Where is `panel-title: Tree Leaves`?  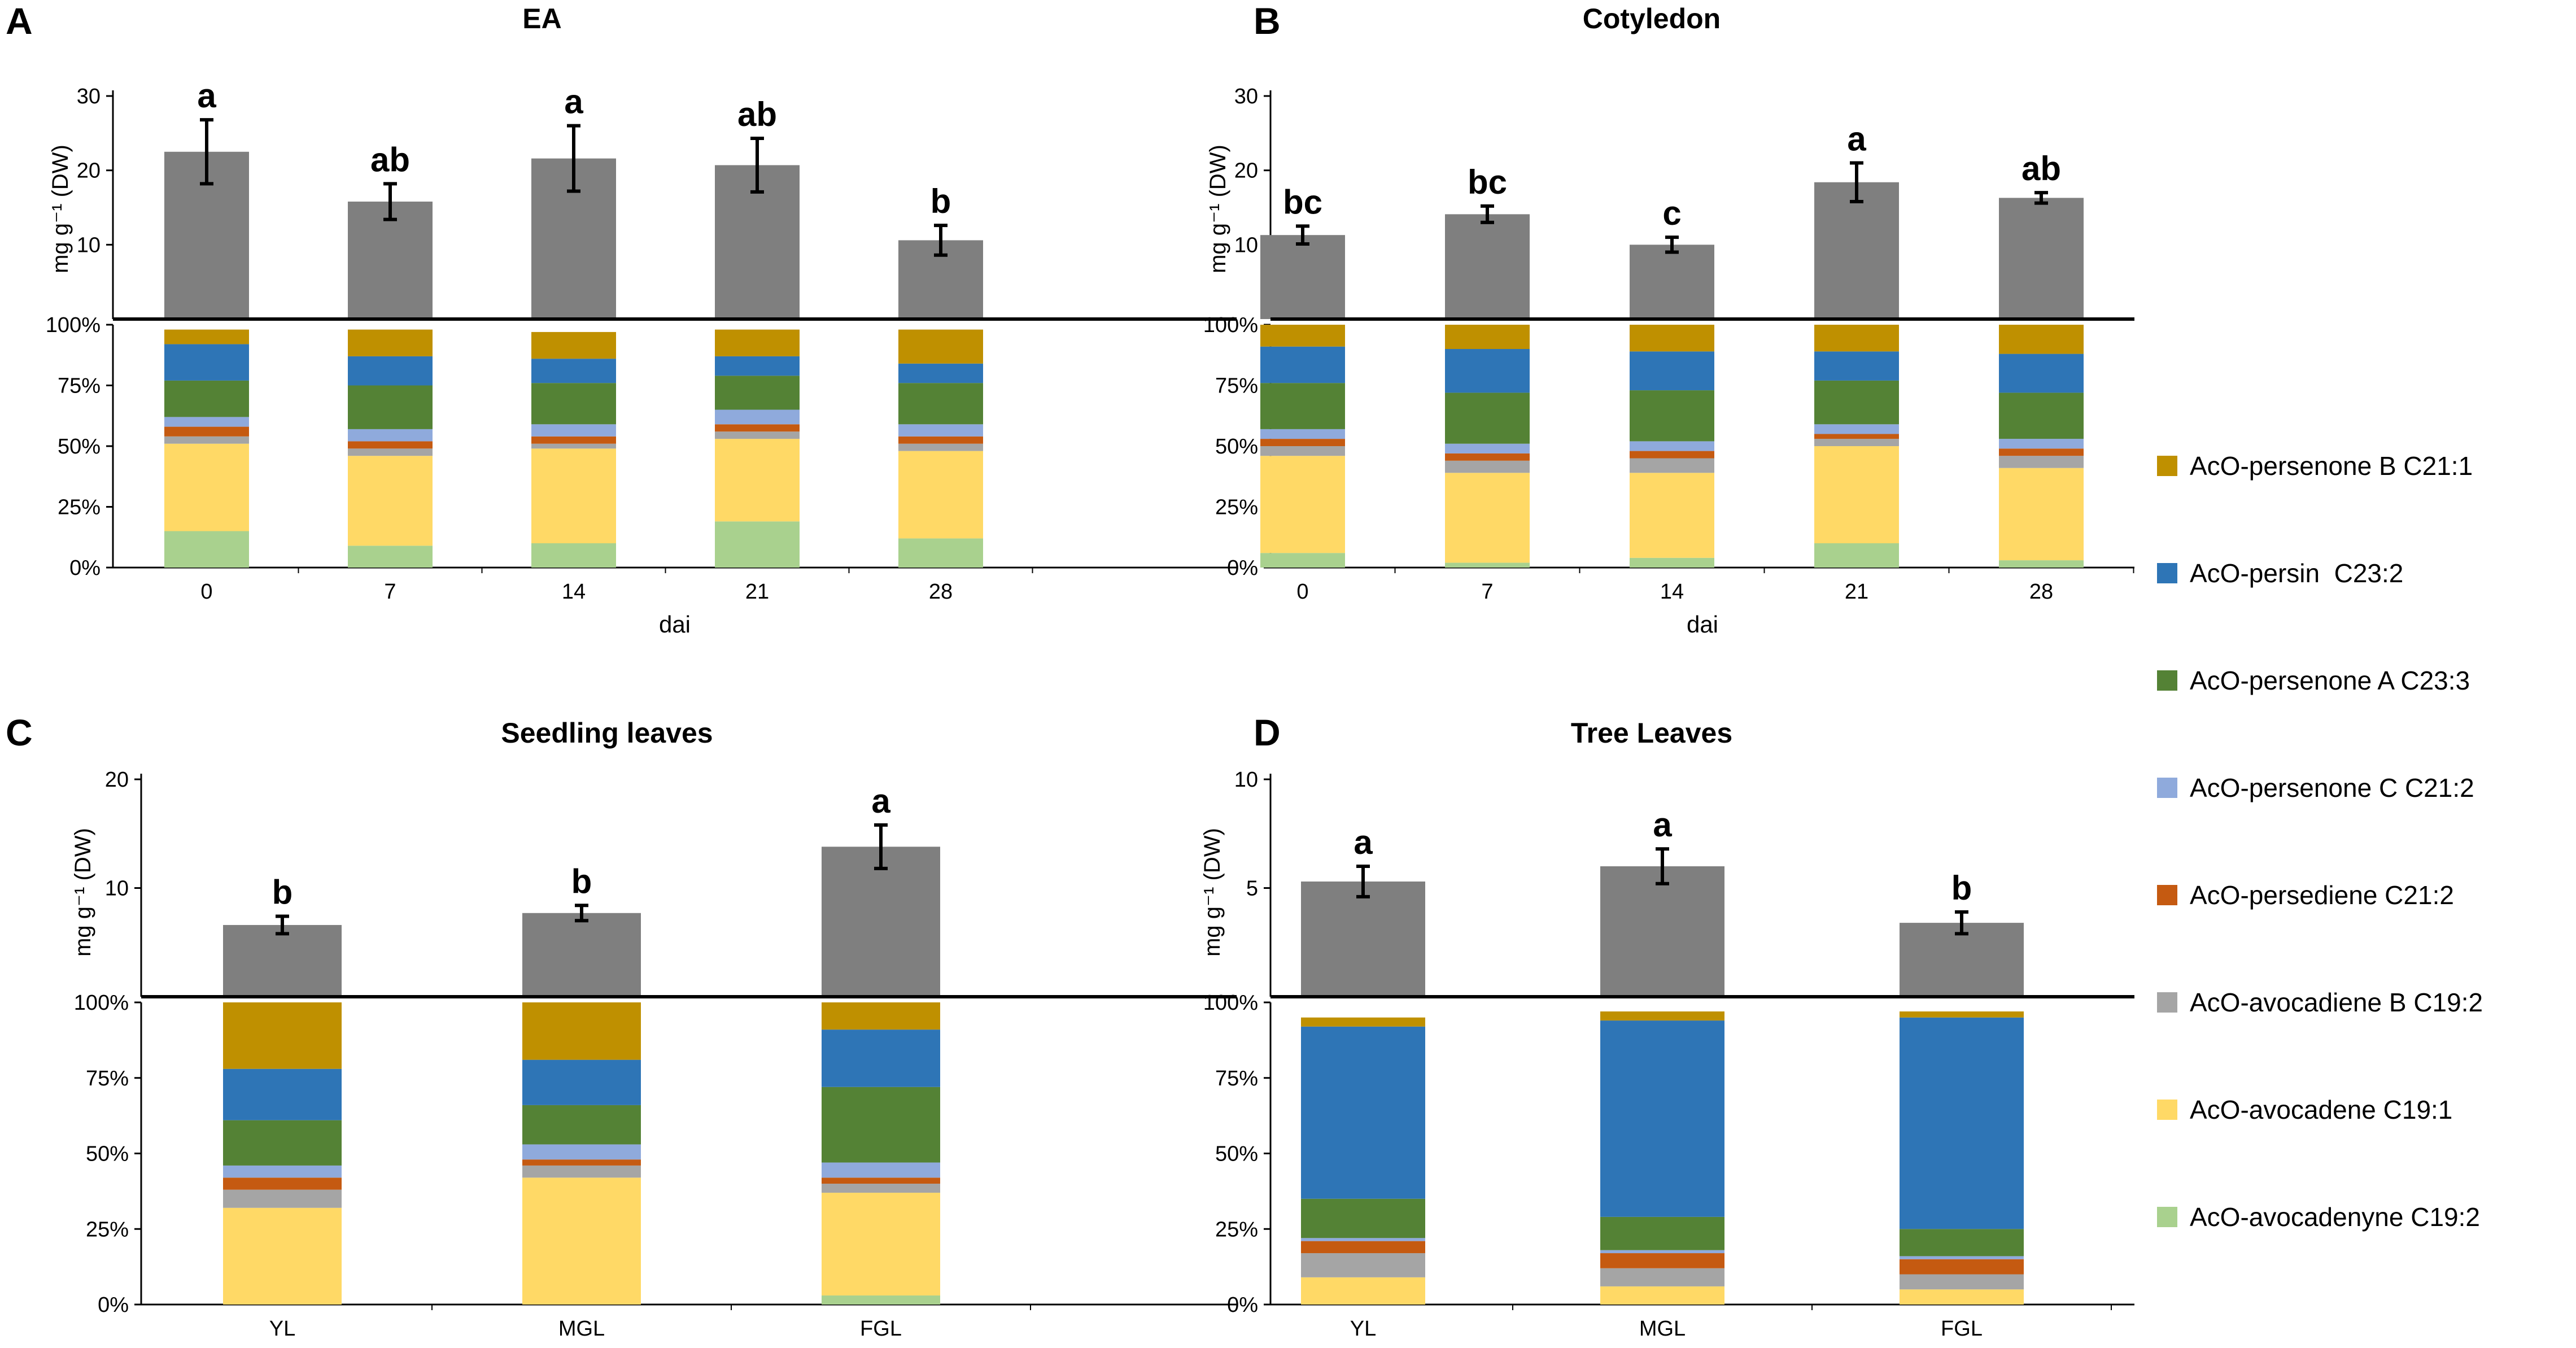 panel-title: Tree Leaves is located at coordinates (1652, 733).